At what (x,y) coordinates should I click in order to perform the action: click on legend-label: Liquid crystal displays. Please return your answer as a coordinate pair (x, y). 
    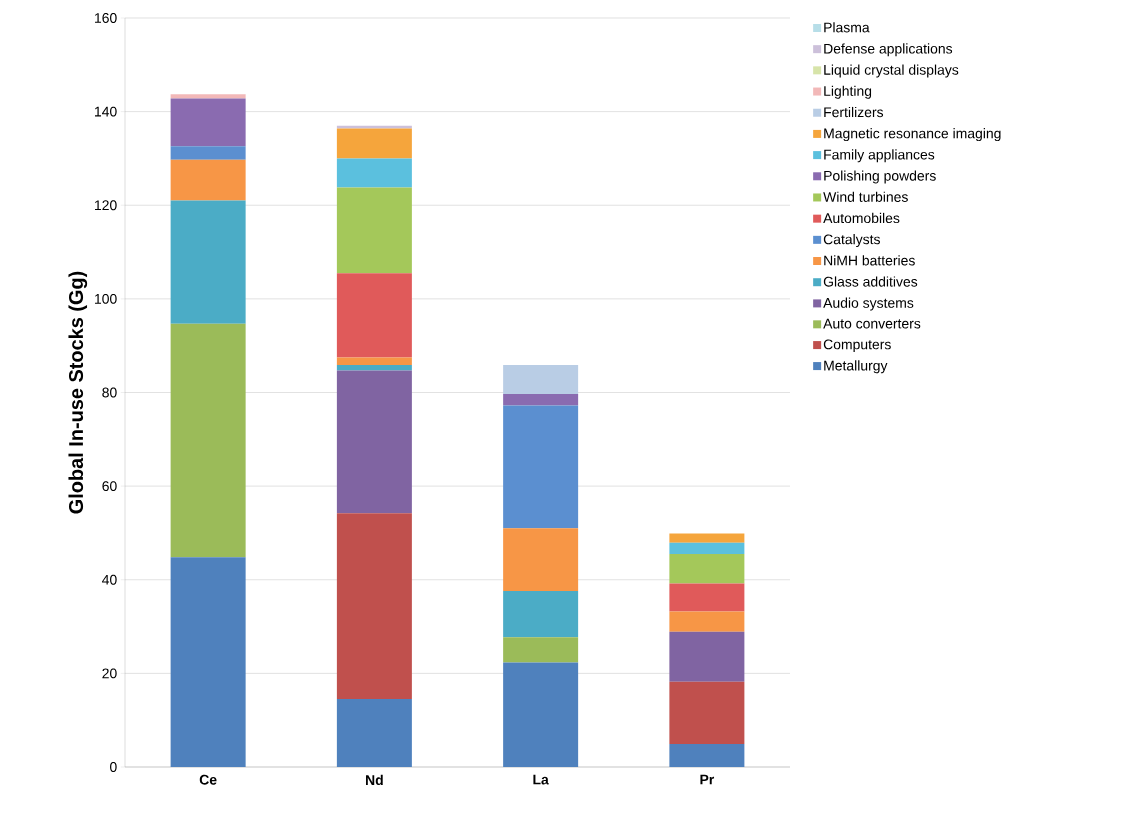
    Looking at the image, I should click on (891, 71).